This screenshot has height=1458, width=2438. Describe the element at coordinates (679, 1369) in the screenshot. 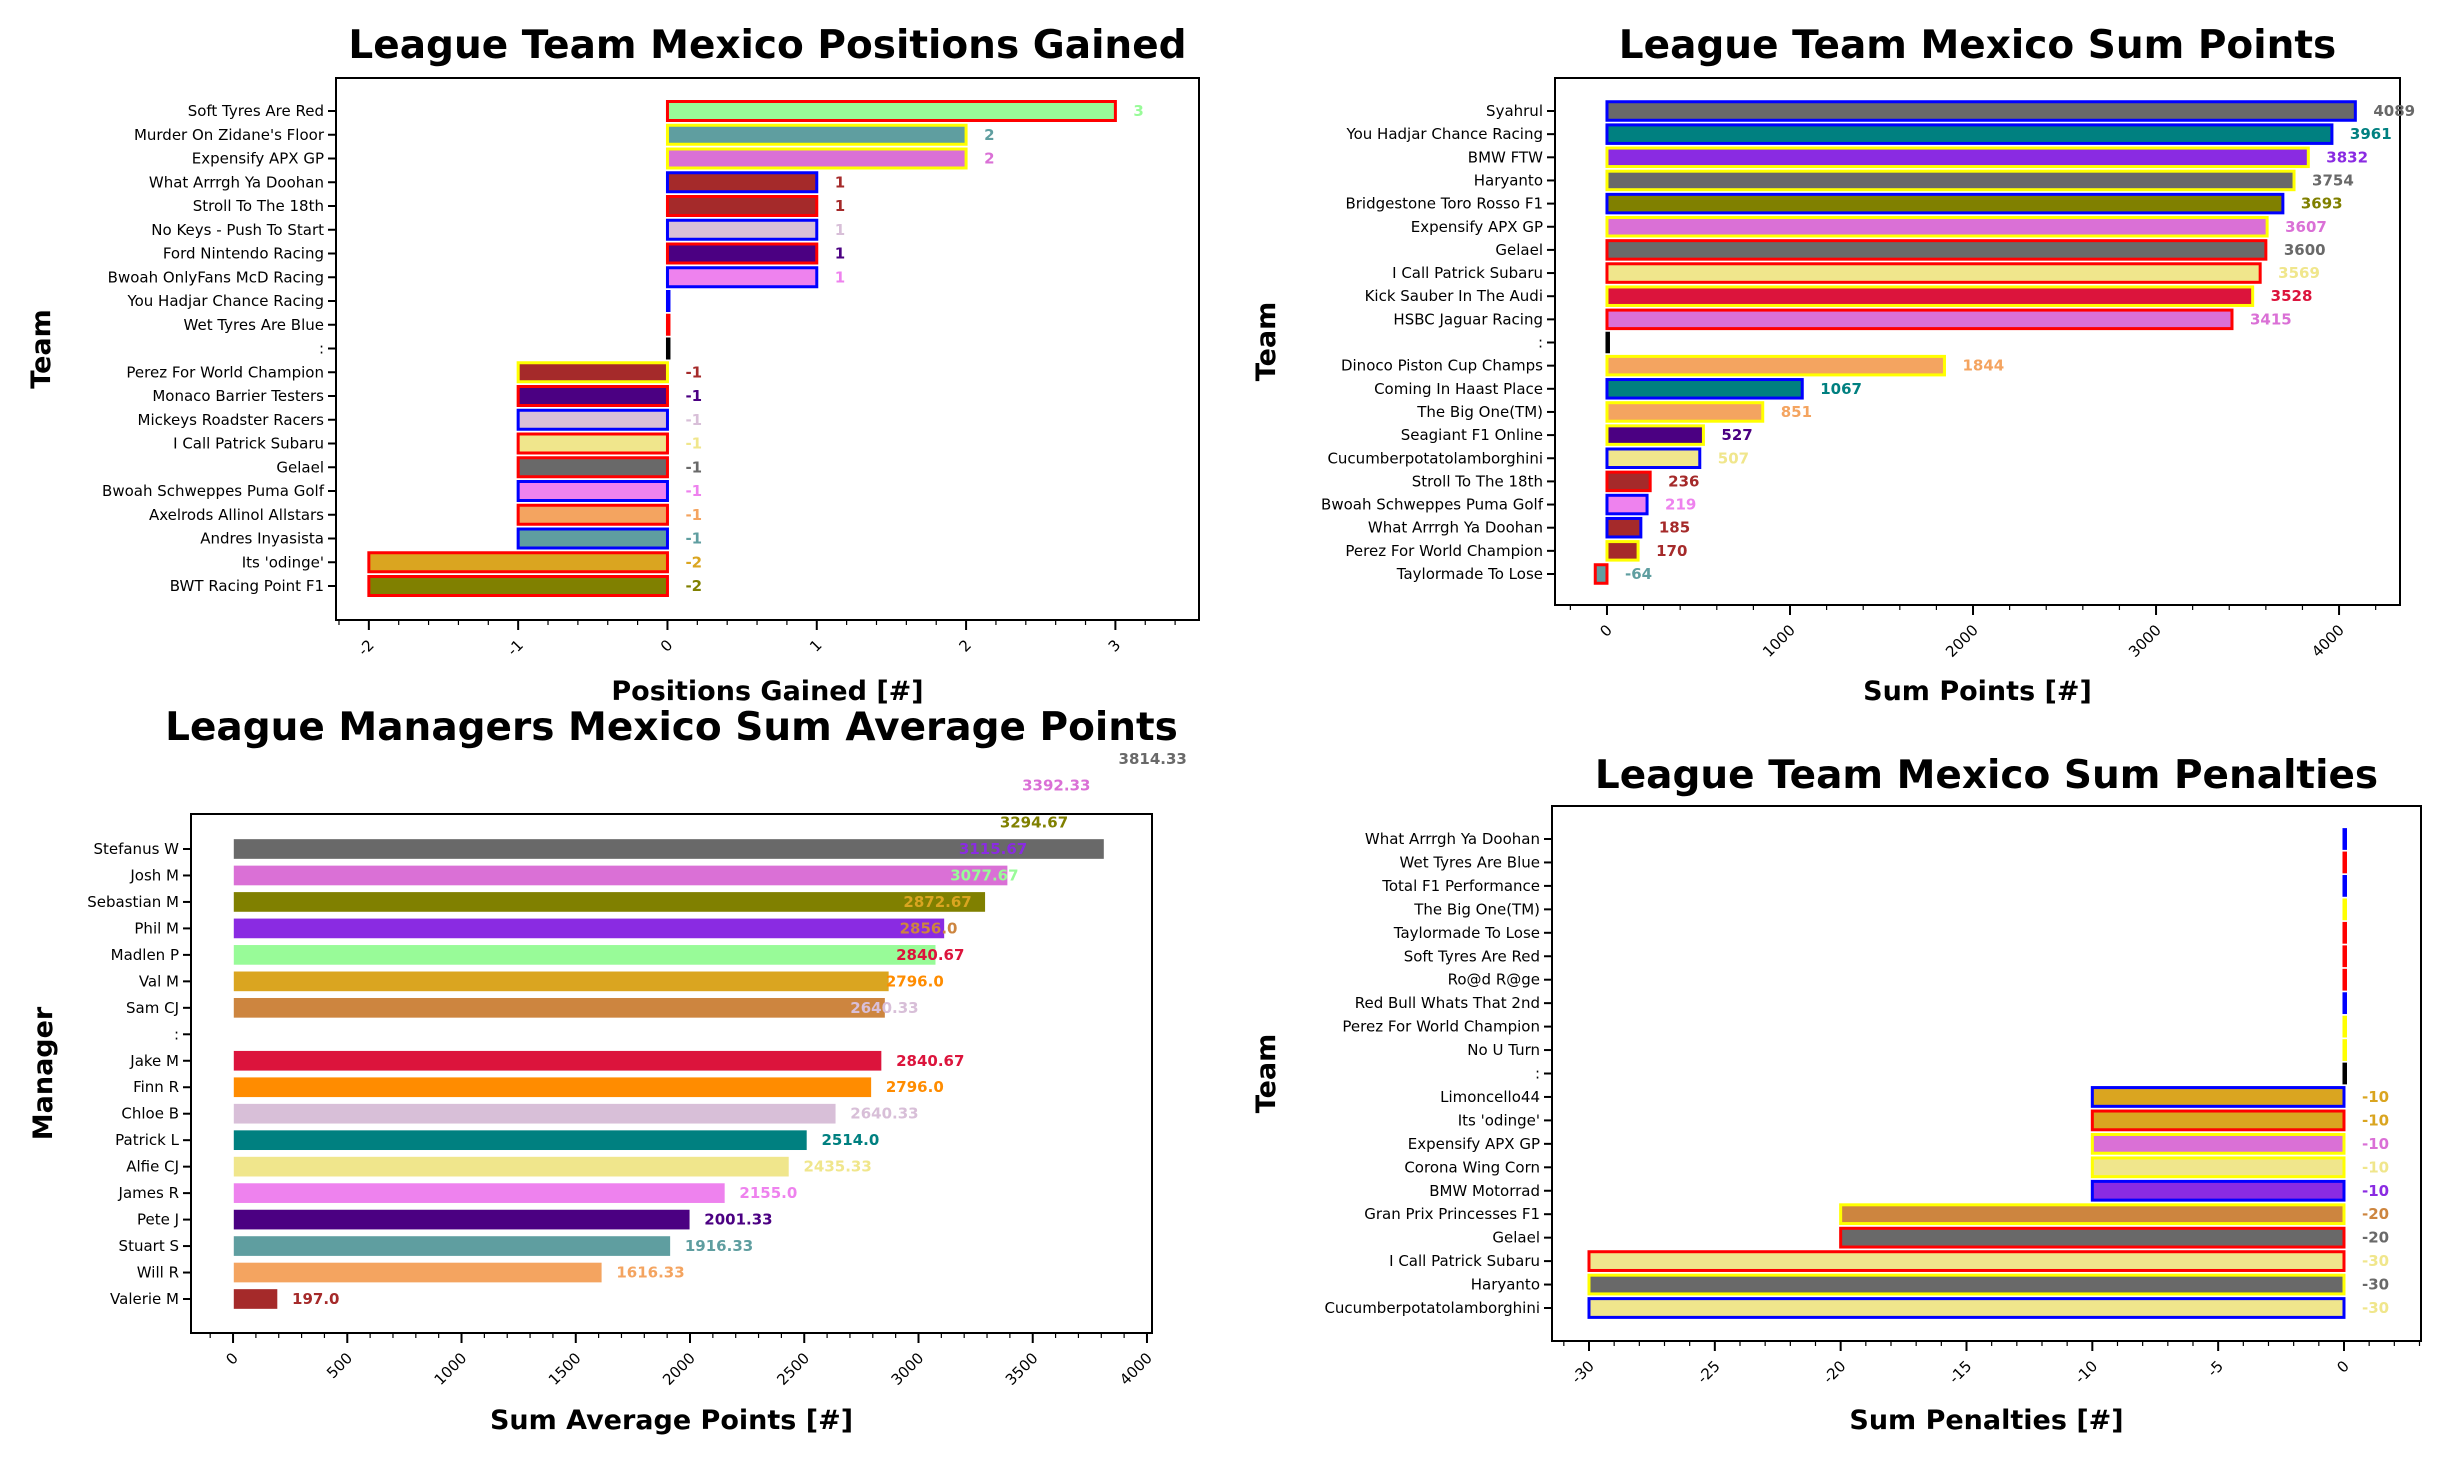

I see `x-tick-label: 2000` at that location.